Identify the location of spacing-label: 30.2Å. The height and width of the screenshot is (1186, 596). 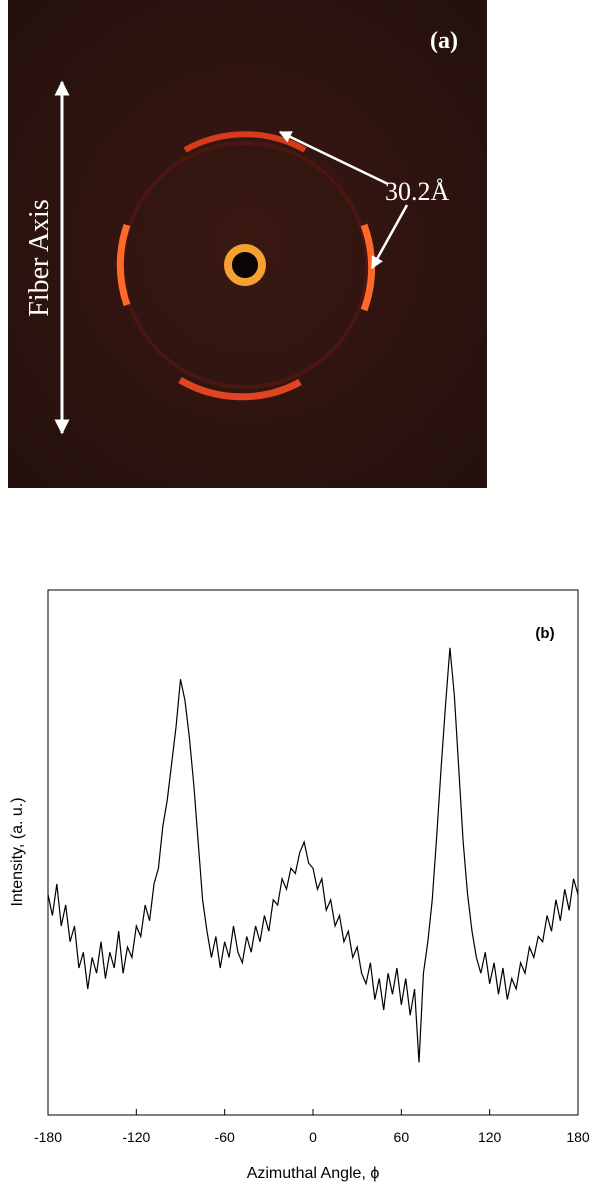
(417, 191).